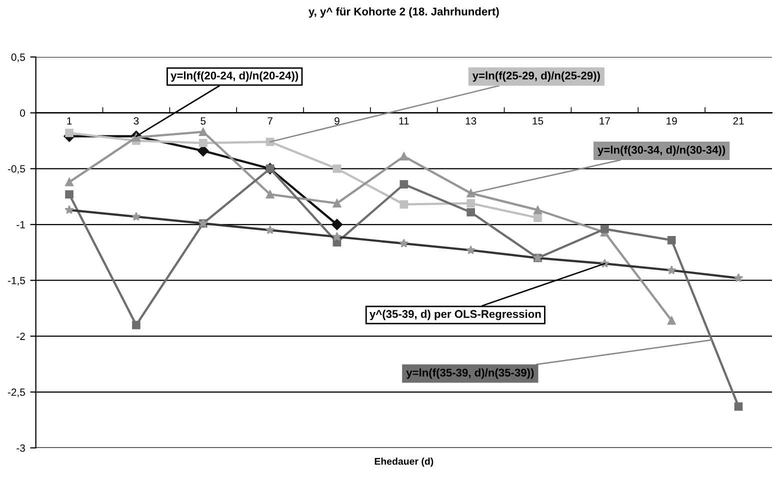 This screenshot has height=479, width=779. Describe the element at coordinates (536, 76) in the screenshot. I see `text: y=ln(f(25-29, d)/n(25-29))` at that location.